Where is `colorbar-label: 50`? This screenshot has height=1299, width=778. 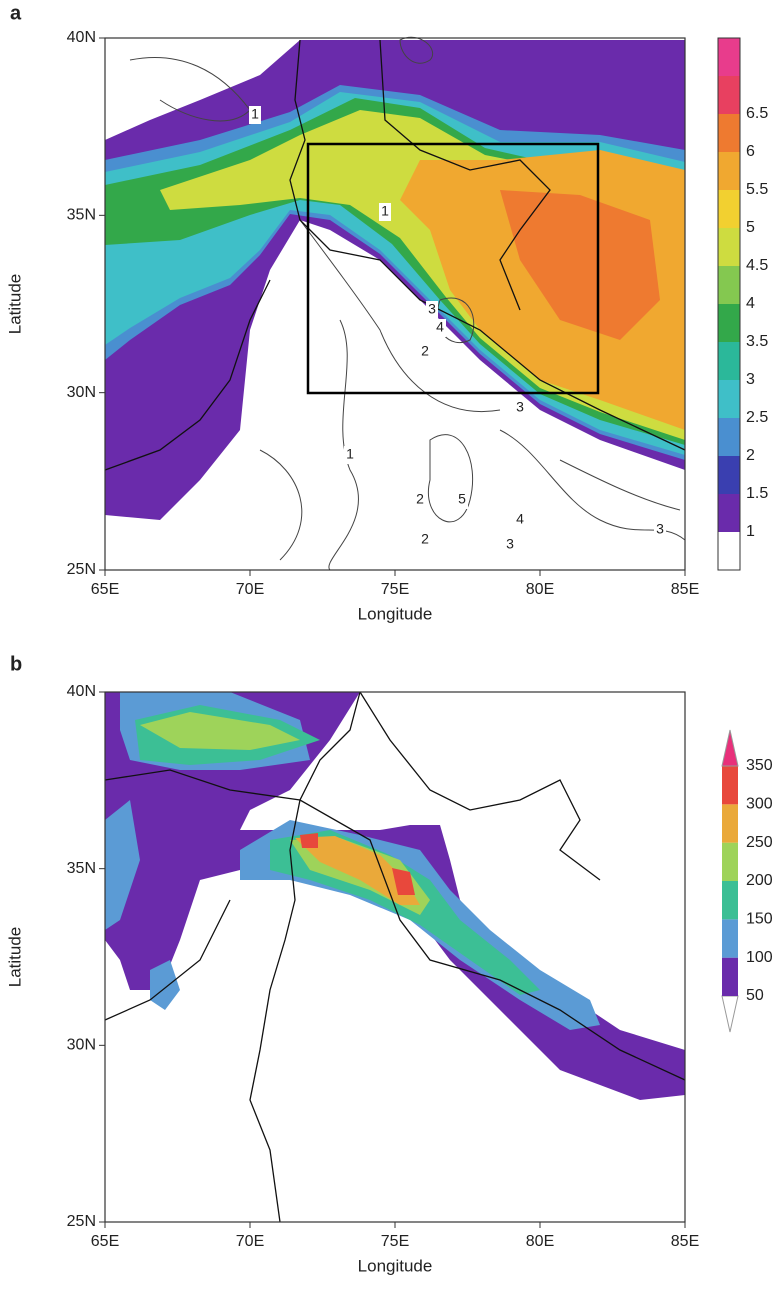 colorbar-label: 50 is located at coordinates (755, 995).